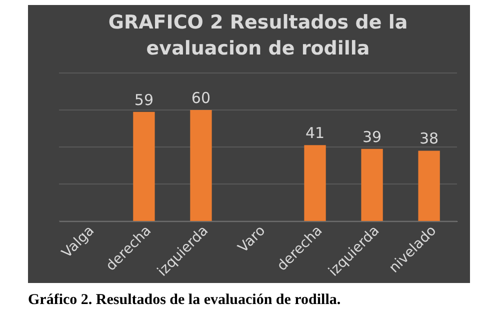  Describe the element at coordinates (258, 36) in the screenshot. I see `chart-title: GRAFICO 2 Resultados de la evaluacion de rodilla` at that location.